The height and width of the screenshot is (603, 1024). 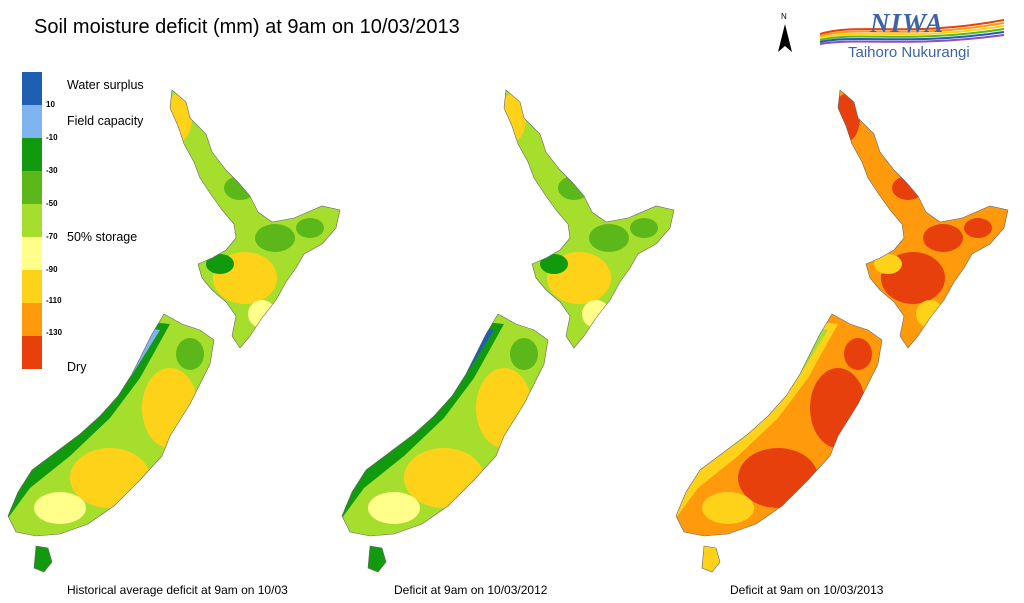 What do you see at coordinates (52, 137) in the screenshot?
I see `legend-tick: -10` at bounding box center [52, 137].